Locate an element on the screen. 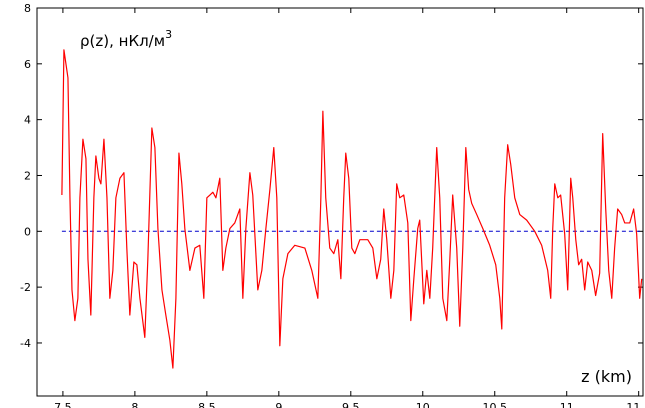 The image size is (645, 408). x-tick-label: 9.5 is located at coordinates (351, 404).